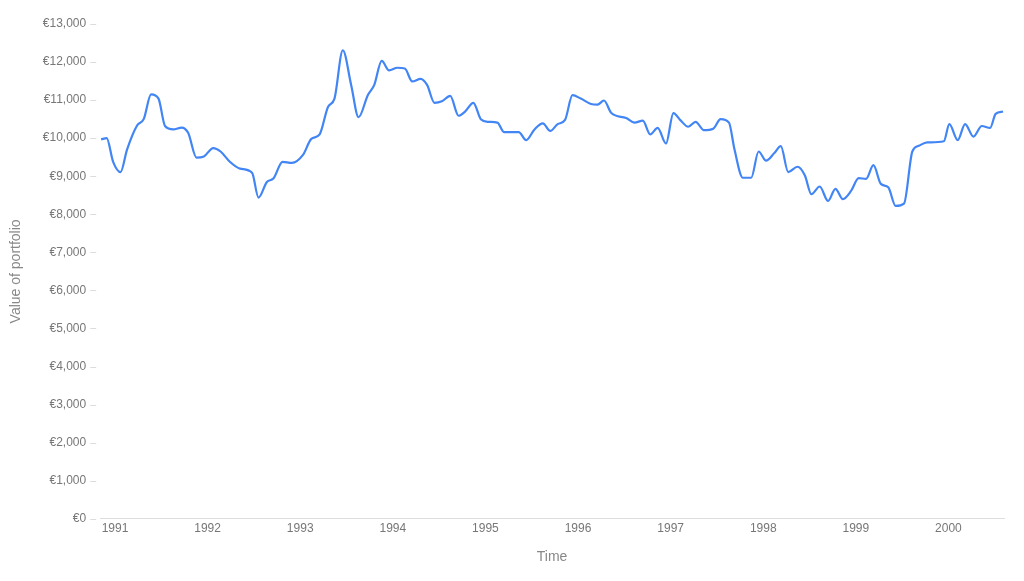 The image size is (1024, 581). I want to click on x-tick-label: 1993, so click(300, 528).